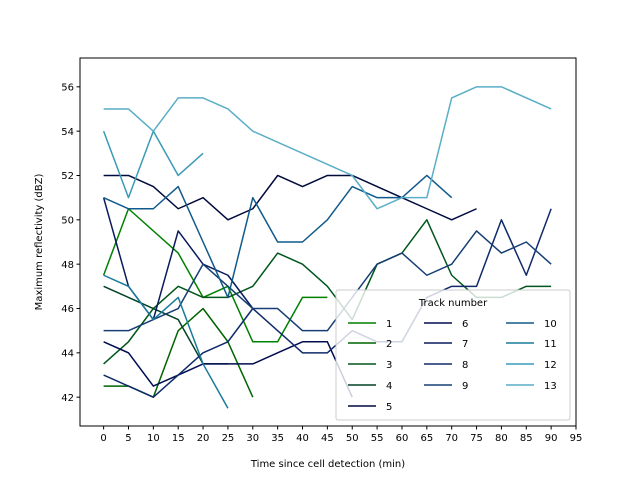  I want to click on y-tick-label: 50, so click(67, 220).